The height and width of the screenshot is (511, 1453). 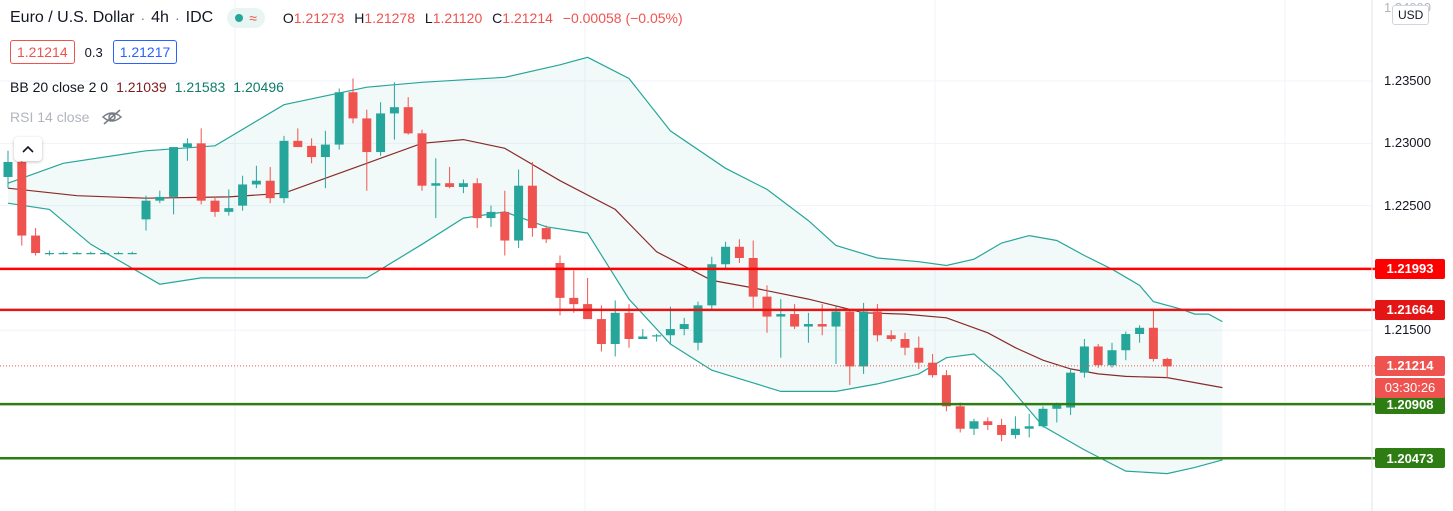 I want to click on bar-countdown-tag: 03:30:26, so click(x=1410, y=387).